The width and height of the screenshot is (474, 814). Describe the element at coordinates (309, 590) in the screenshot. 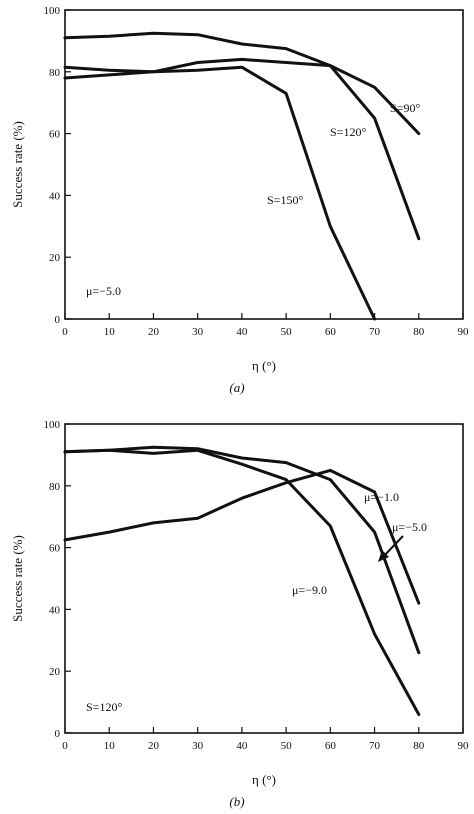

I see `annotation-mu-9: μ=−9.0` at that location.